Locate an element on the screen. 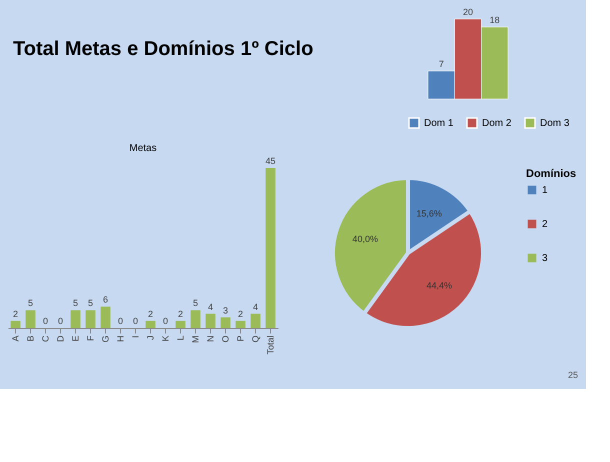 The width and height of the screenshot is (610, 462). x-tick-label: Total is located at coordinates (271, 345).